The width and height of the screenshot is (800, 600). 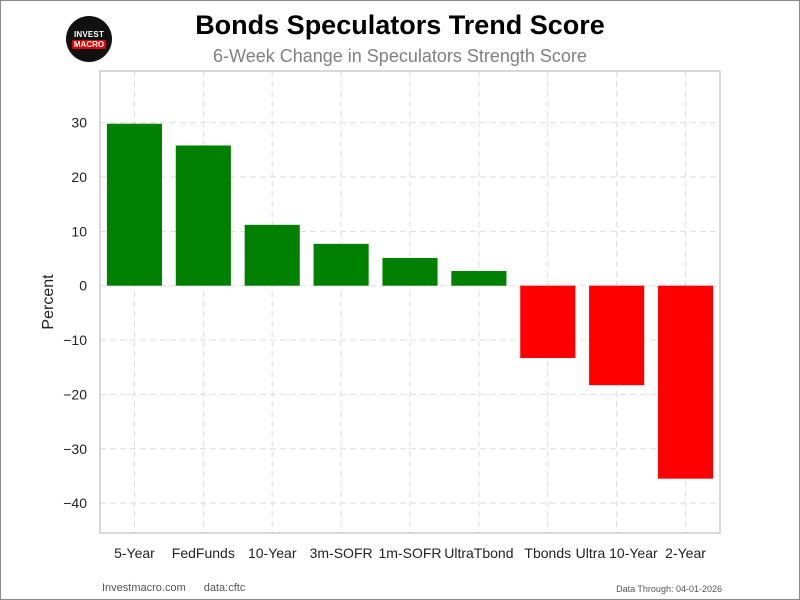 What do you see at coordinates (547, 553) in the screenshot?
I see `x-tick-label: Tbonds` at bounding box center [547, 553].